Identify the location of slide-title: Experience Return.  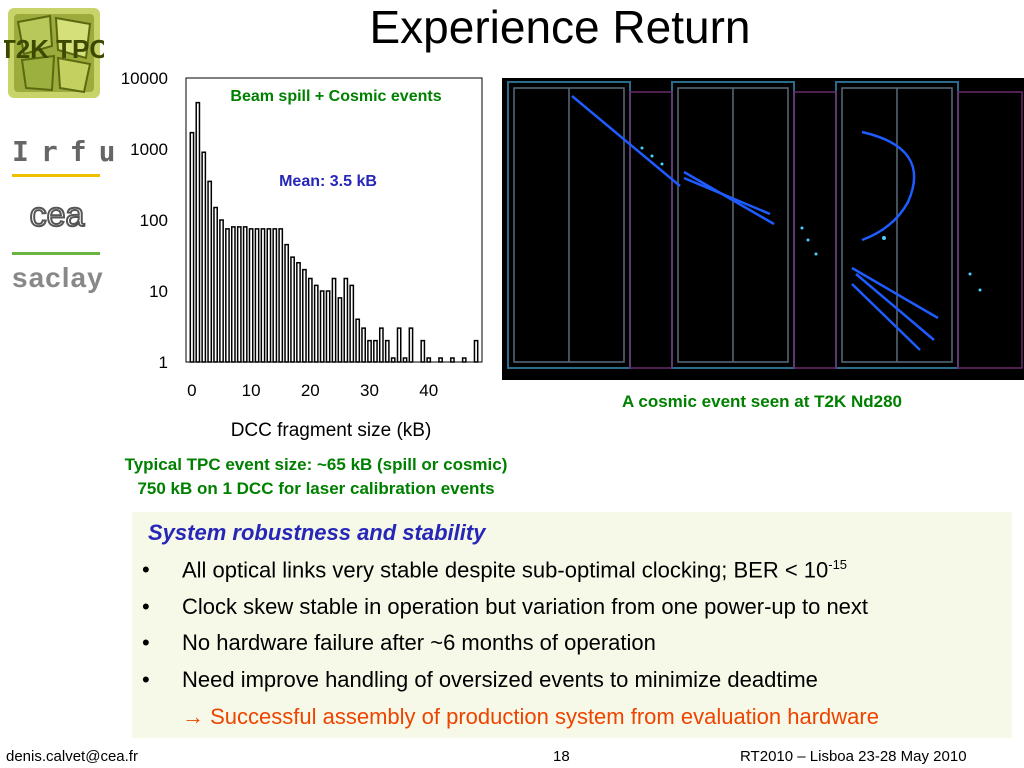
(560, 27).